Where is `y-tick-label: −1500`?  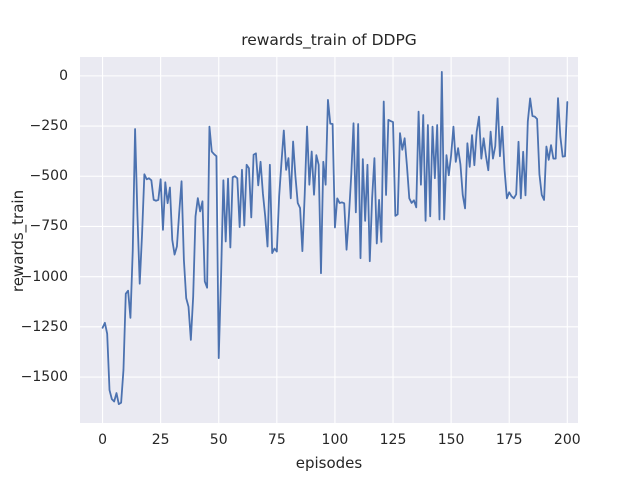 y-tick-label: −1500 is located at coordinates (44, 377).